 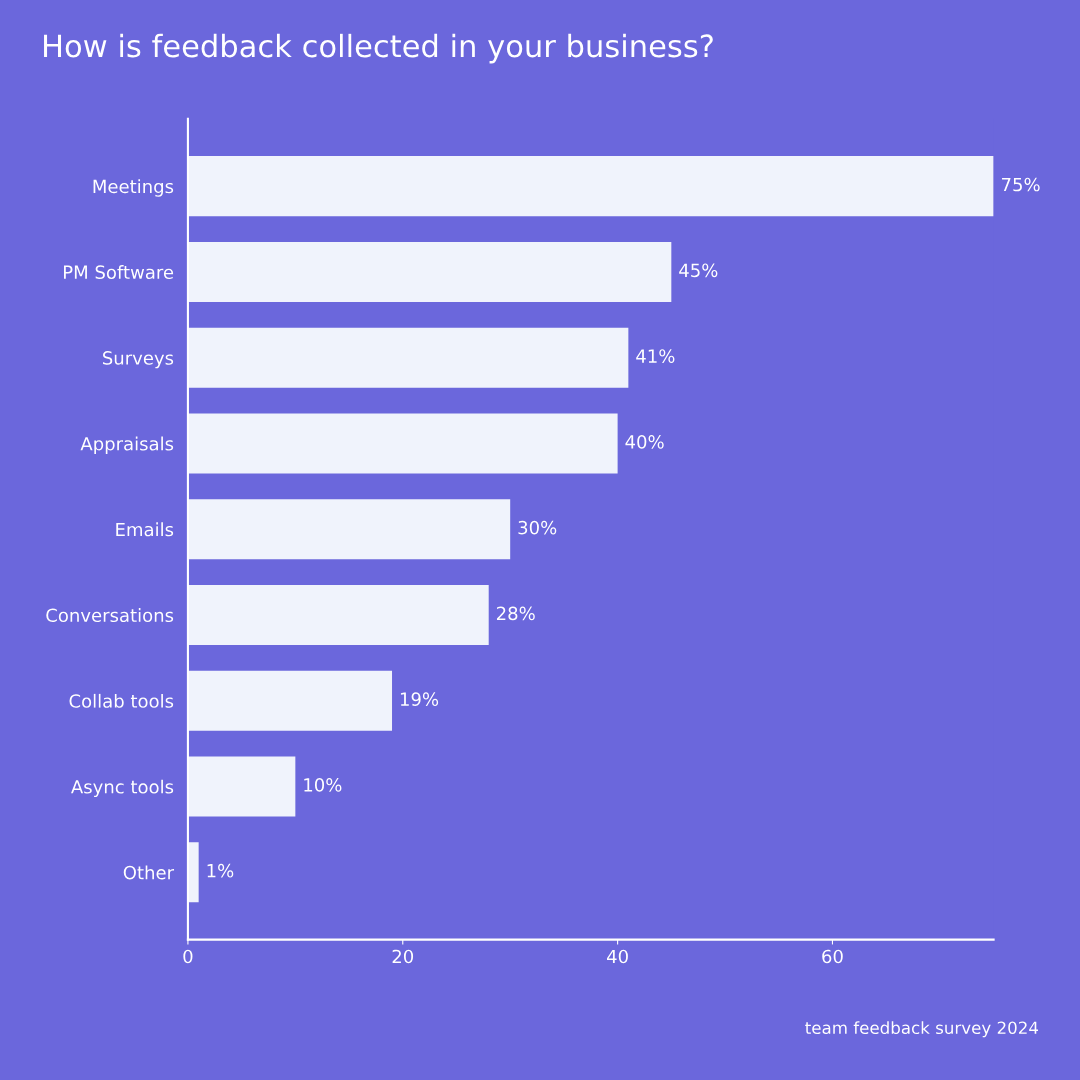 What do you see at coordinates (832, 956) in the screenshot?
I see `x-tick-label: 60` at bounding box center [832, 956].